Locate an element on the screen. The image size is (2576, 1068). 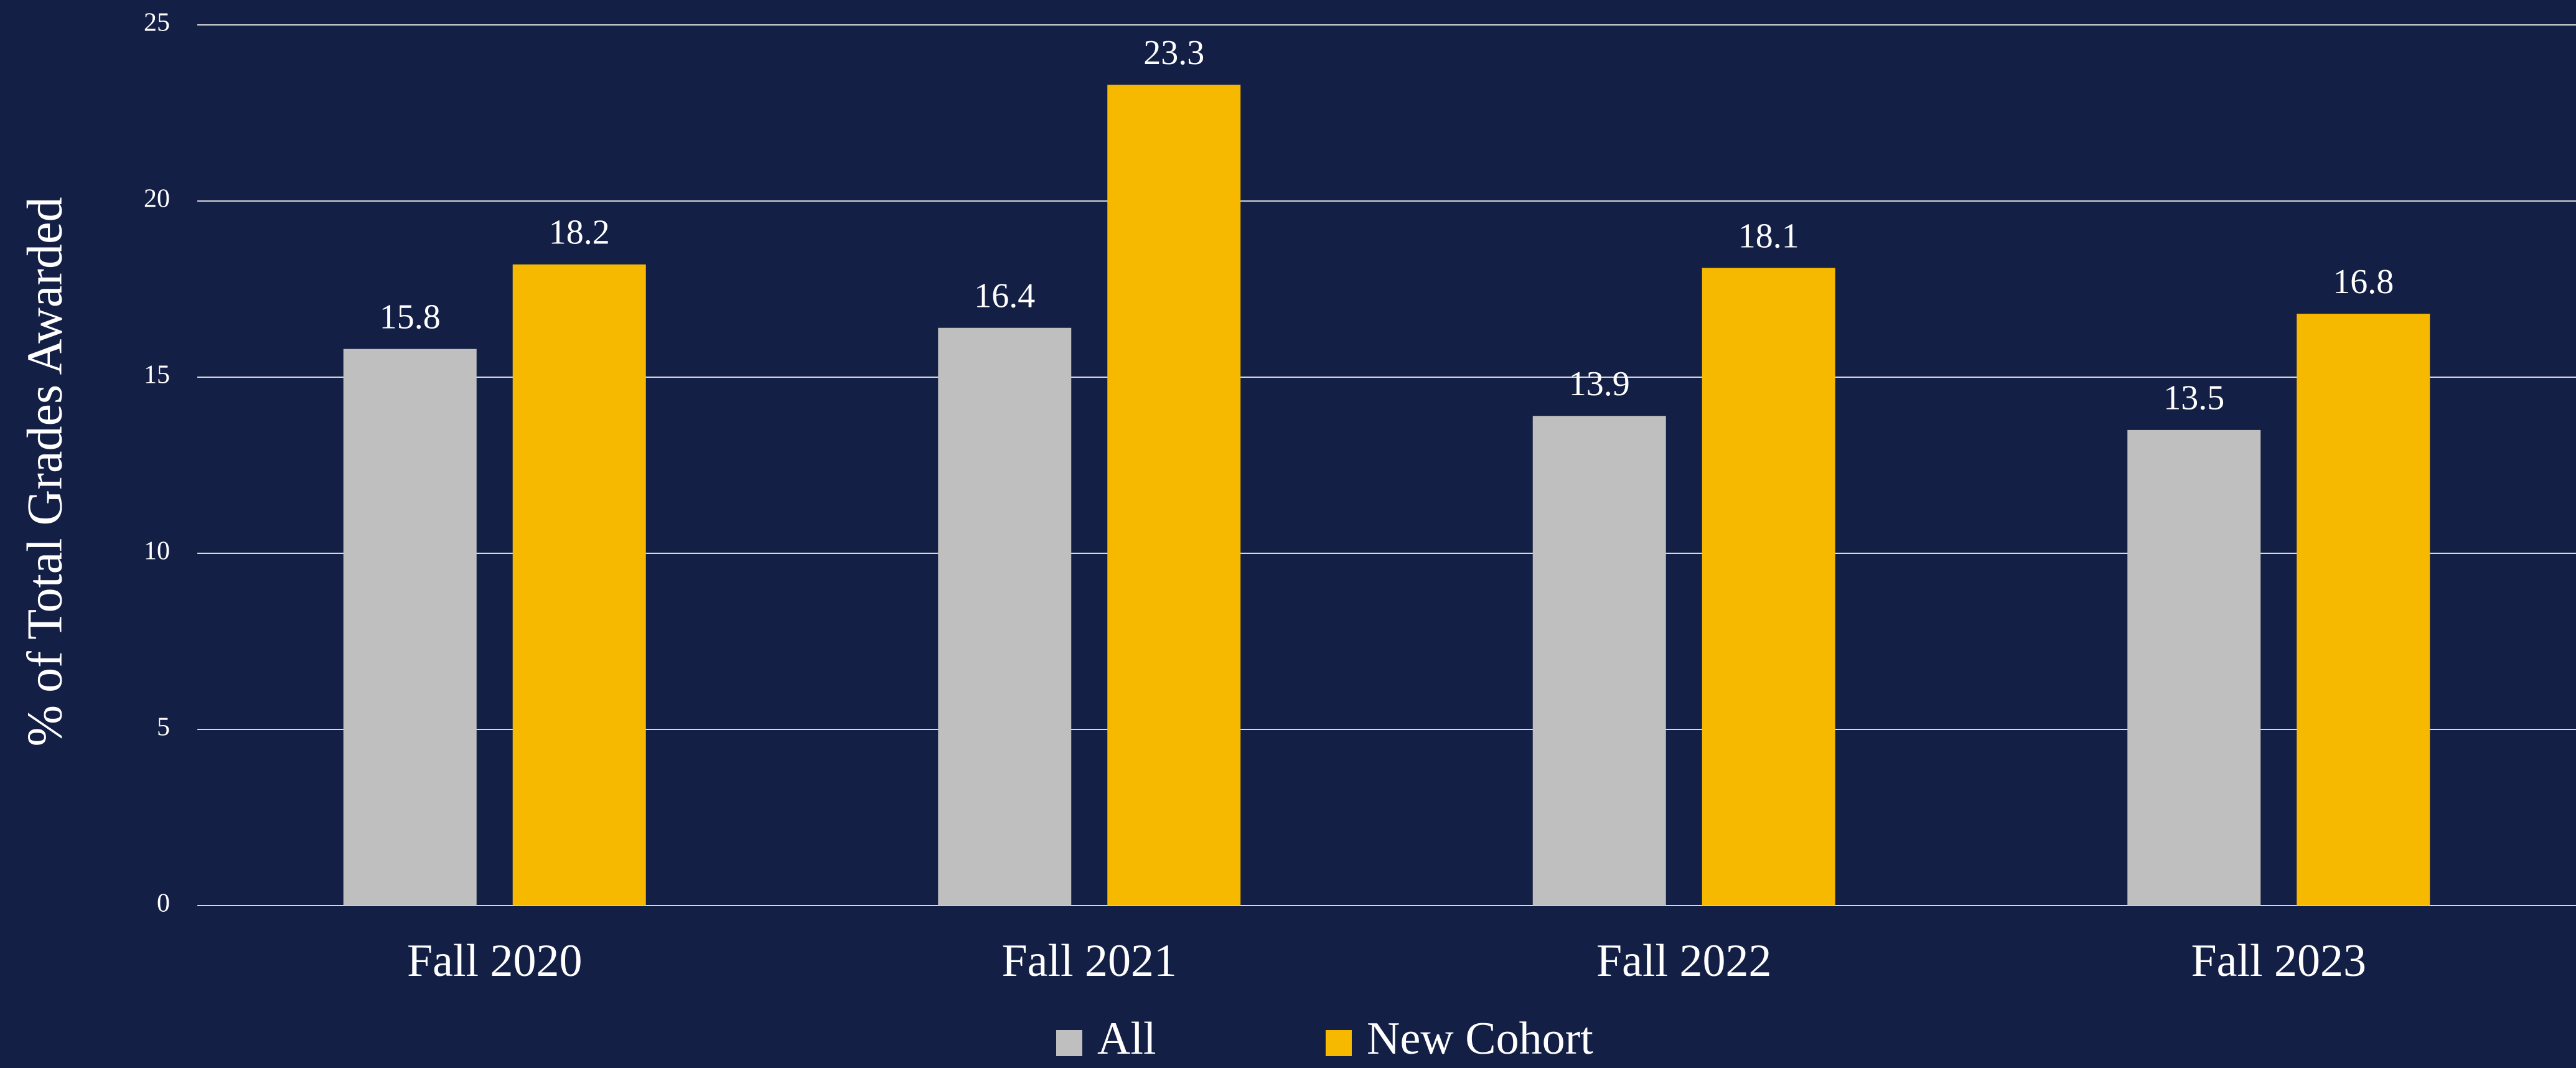
legend-label: New Cohort is located at coordinates (1480, 1038).